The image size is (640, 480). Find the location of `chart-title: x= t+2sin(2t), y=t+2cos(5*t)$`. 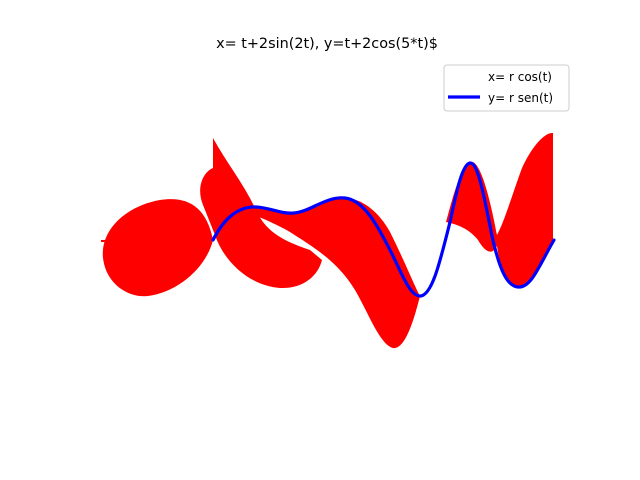

chart-title: x= t+2sin(2t), y=t+2cos(5*t)$ is located at coordinates (327, 44).